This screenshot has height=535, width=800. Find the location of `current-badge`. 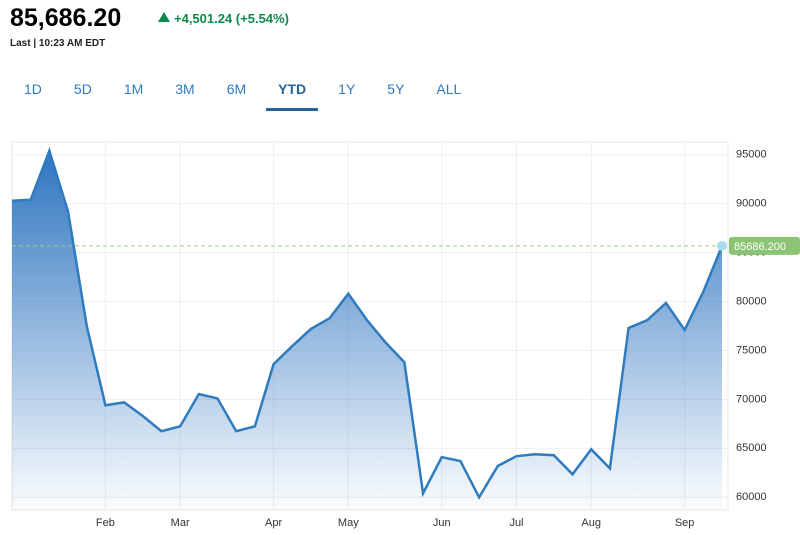

current-badge is located at coordinates (764, 245).